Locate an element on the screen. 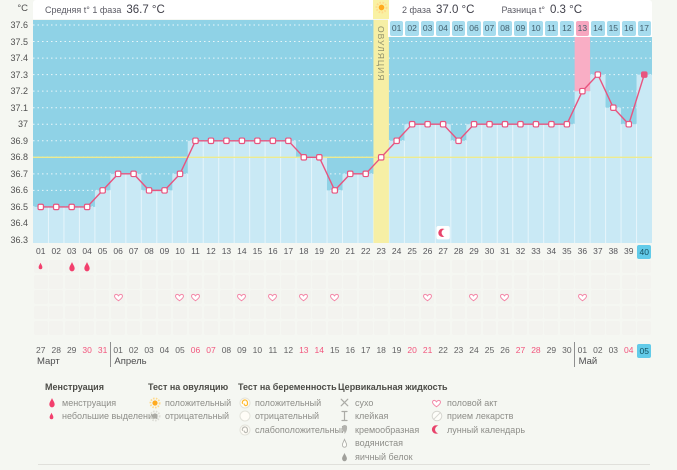 Image resolution: width=677 pixels, height=470 pixels. cycle-day-number: 17 is located at coordinates (288, 251).